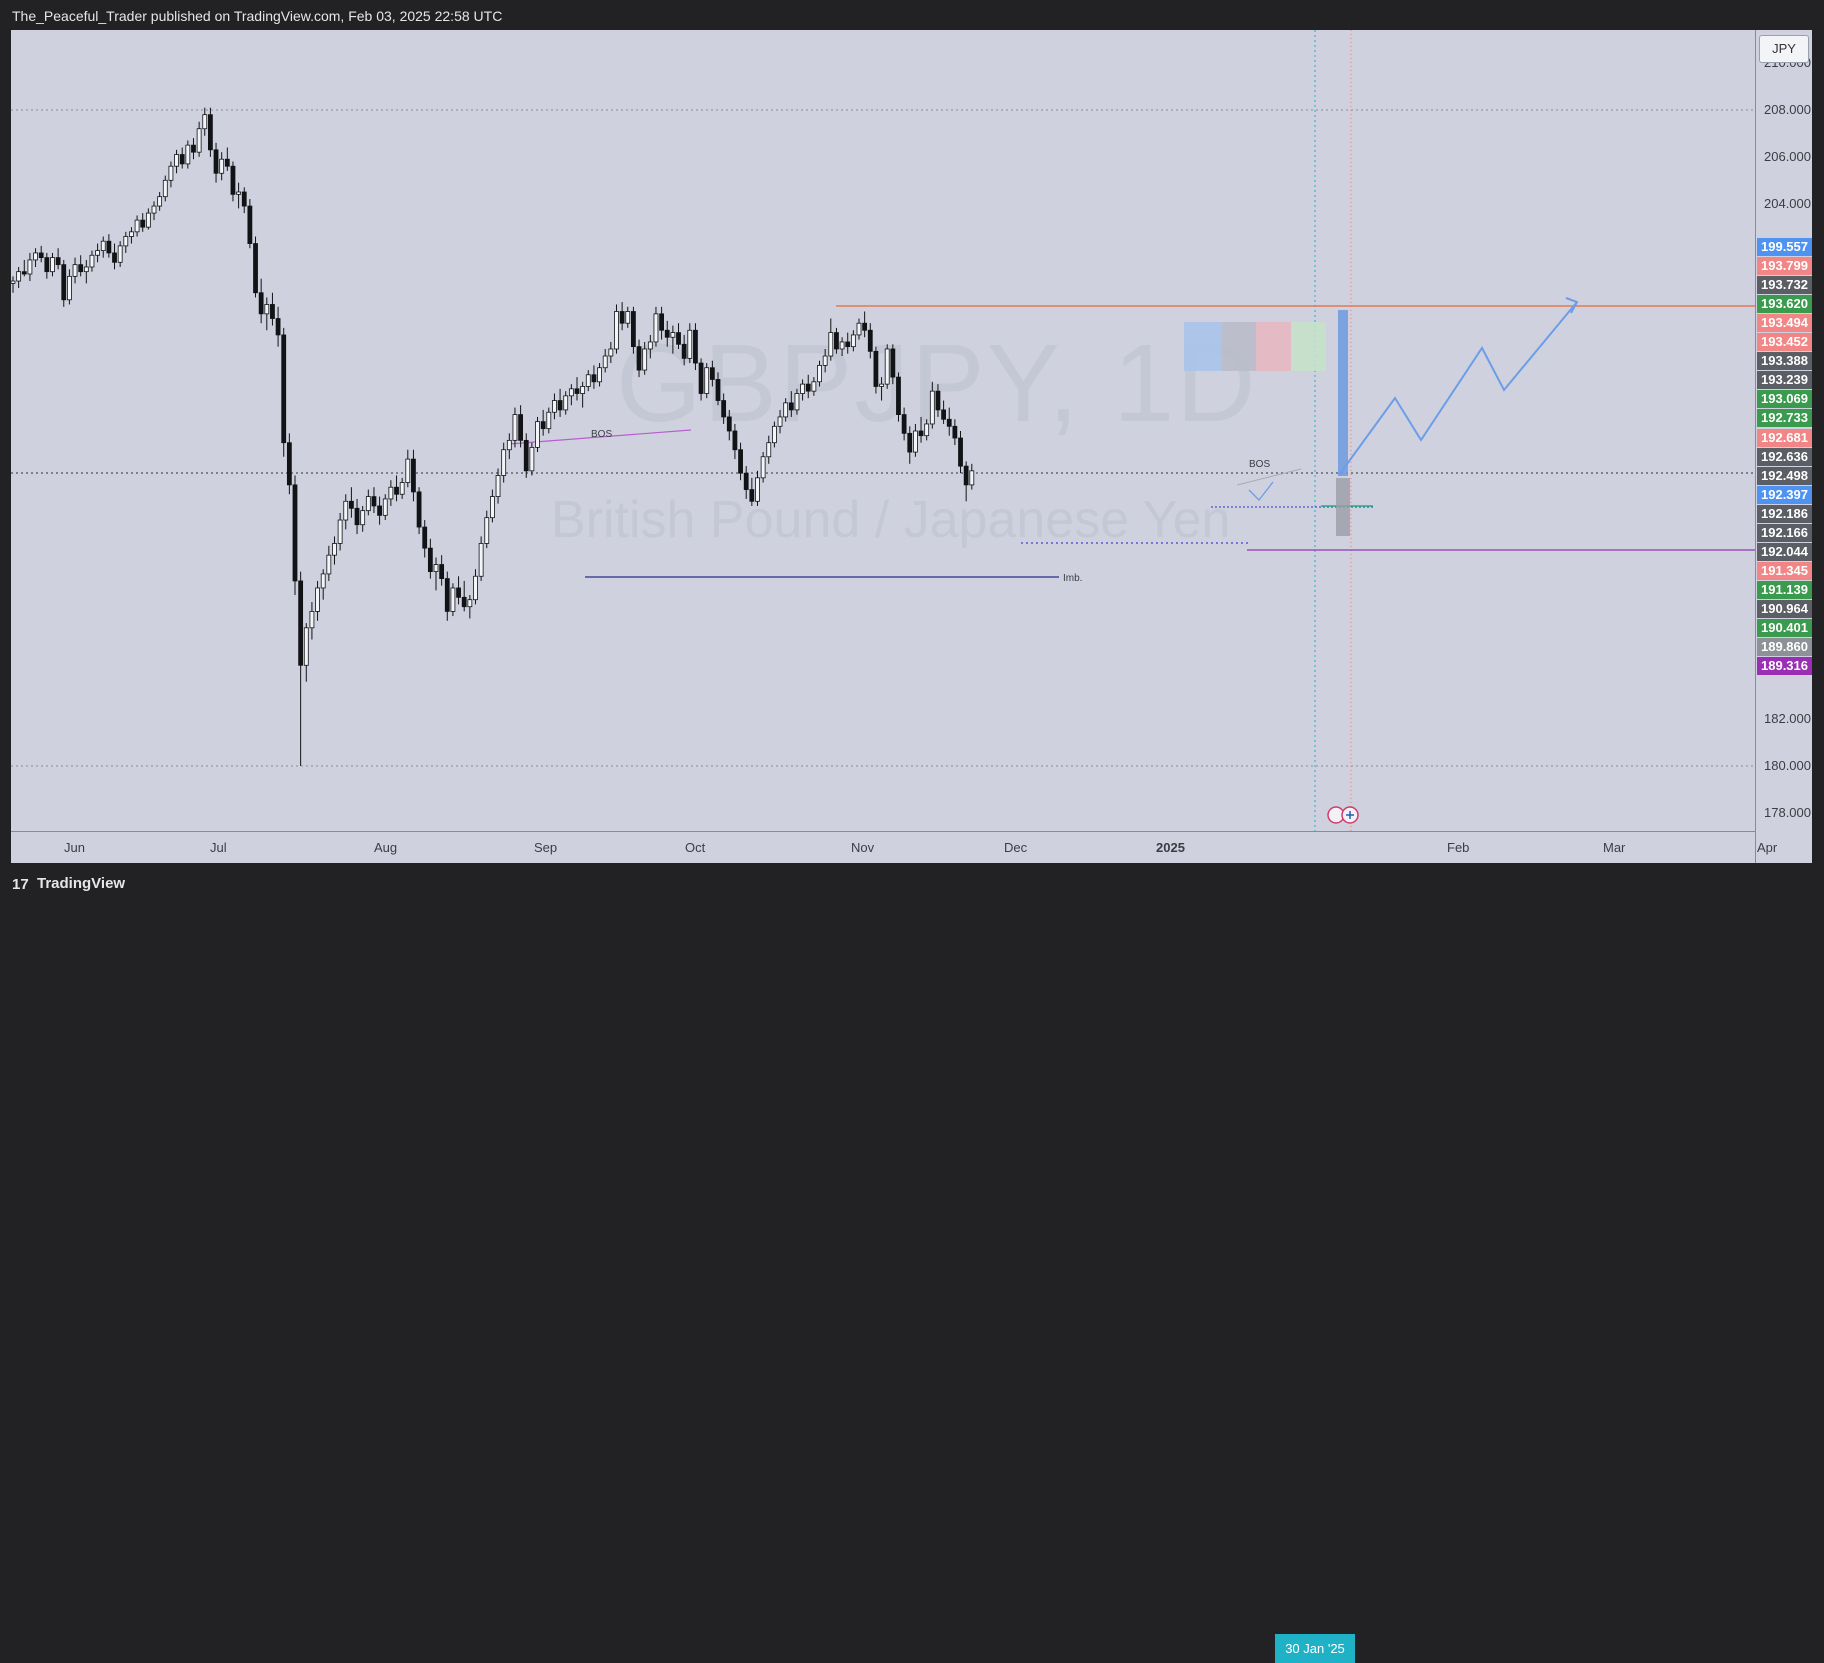 The height and width of the screenshot is (1663, 1824). What do you see at coordinates (1261, 491) in the screenshot?
I see `small-projection-path` at bounding box center [1261, 491].